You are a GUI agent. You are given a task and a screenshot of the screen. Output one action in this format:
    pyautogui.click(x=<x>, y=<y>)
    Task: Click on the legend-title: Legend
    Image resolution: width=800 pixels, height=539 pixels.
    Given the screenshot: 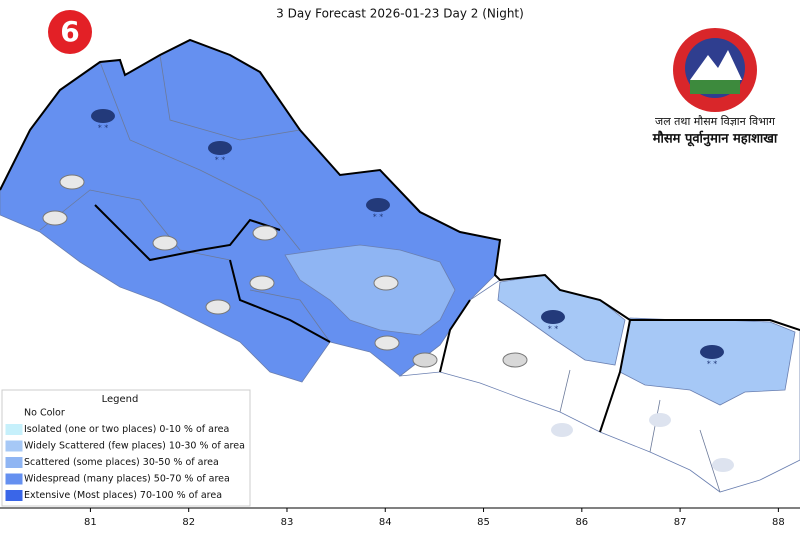 What is the action you would take?
    pyautogui.click(x=120, y=399)
    